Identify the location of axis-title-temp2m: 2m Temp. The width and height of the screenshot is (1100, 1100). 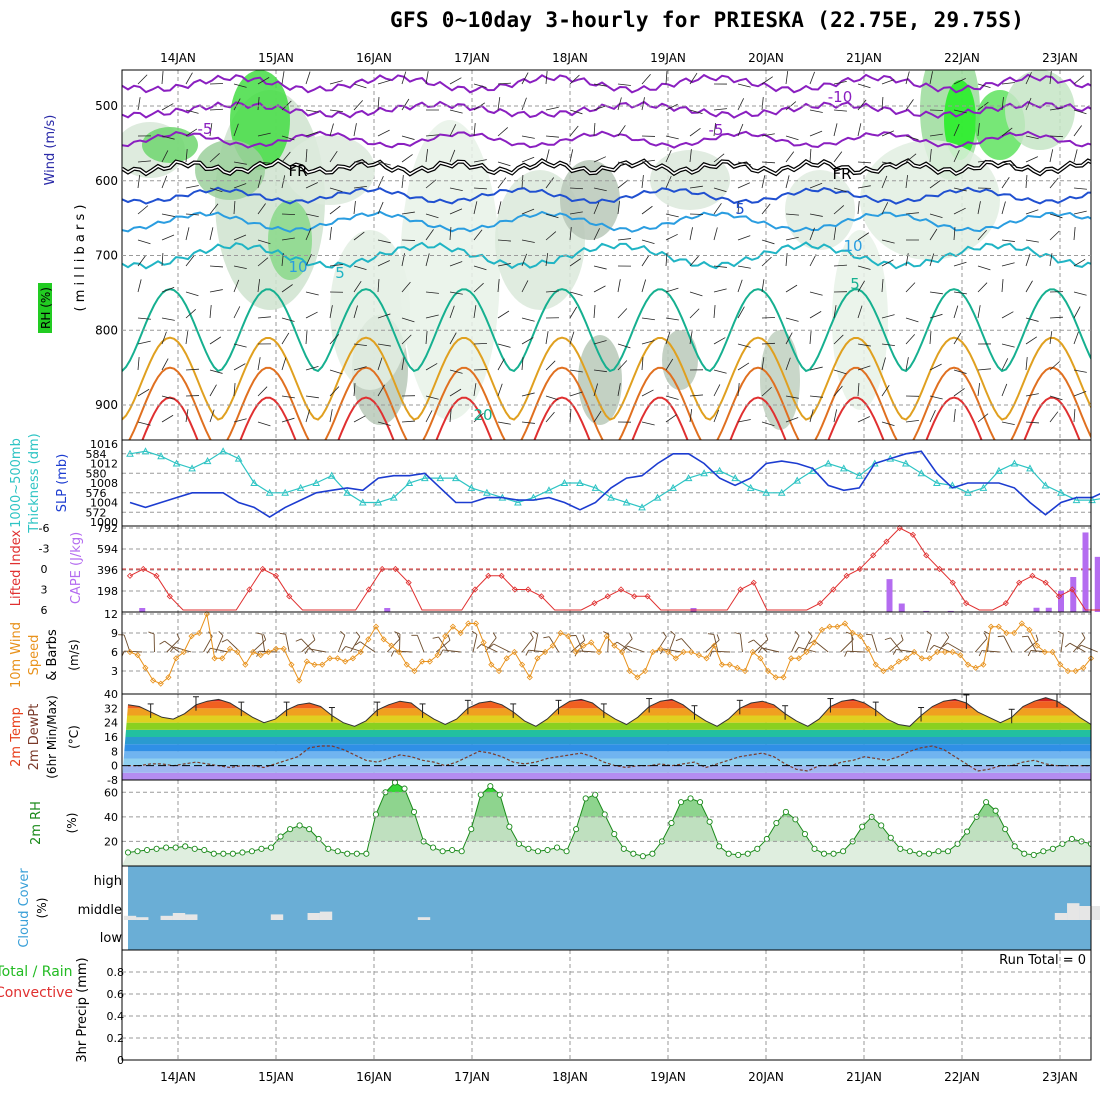
(16, 737).